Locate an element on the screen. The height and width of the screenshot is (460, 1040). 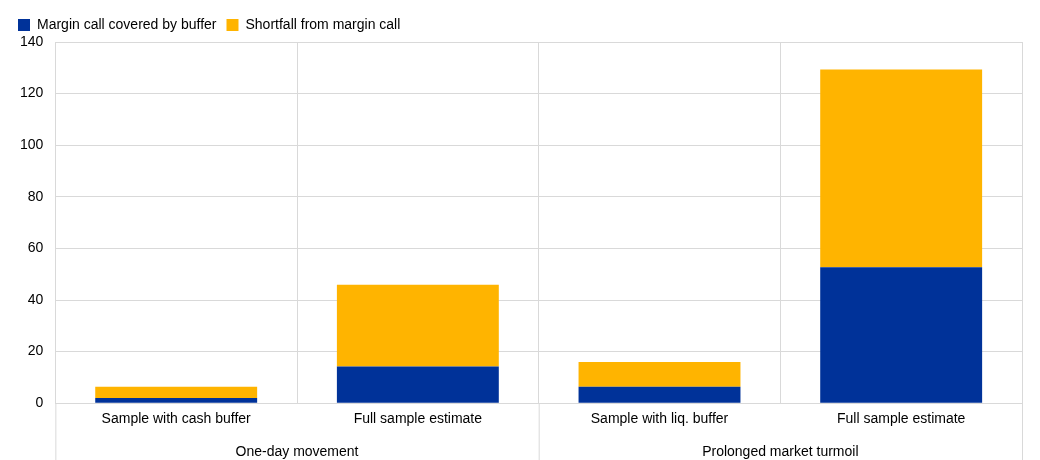
text: One-day movement is located at coordinates (297, 450).